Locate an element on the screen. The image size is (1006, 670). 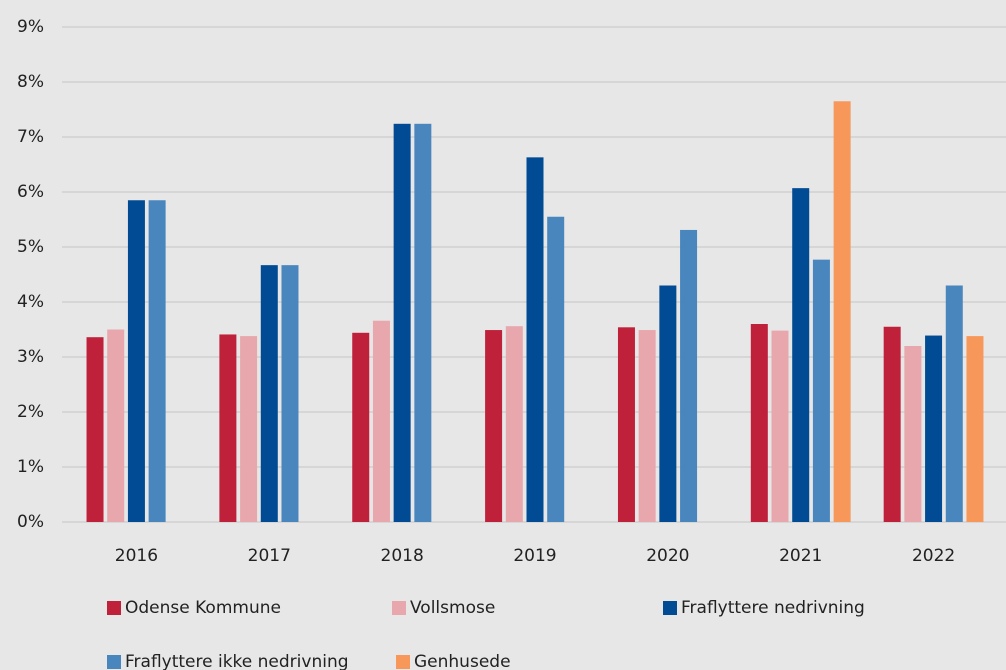
x-tick-label: 2018 is located at coordinates (402, 556).